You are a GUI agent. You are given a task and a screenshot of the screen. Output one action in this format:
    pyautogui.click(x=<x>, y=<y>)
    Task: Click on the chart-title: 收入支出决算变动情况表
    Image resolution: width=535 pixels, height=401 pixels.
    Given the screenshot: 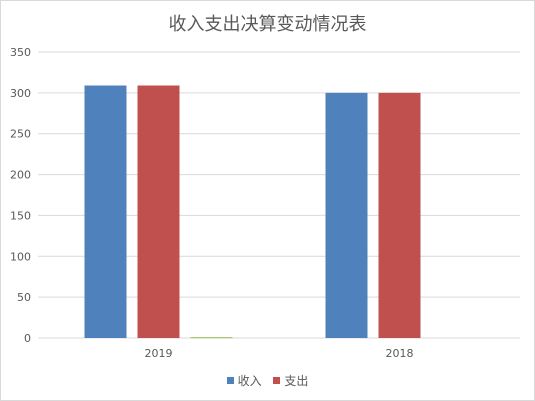 What is the action you would take?
    pyautogui.click(x=267, y=24)
    